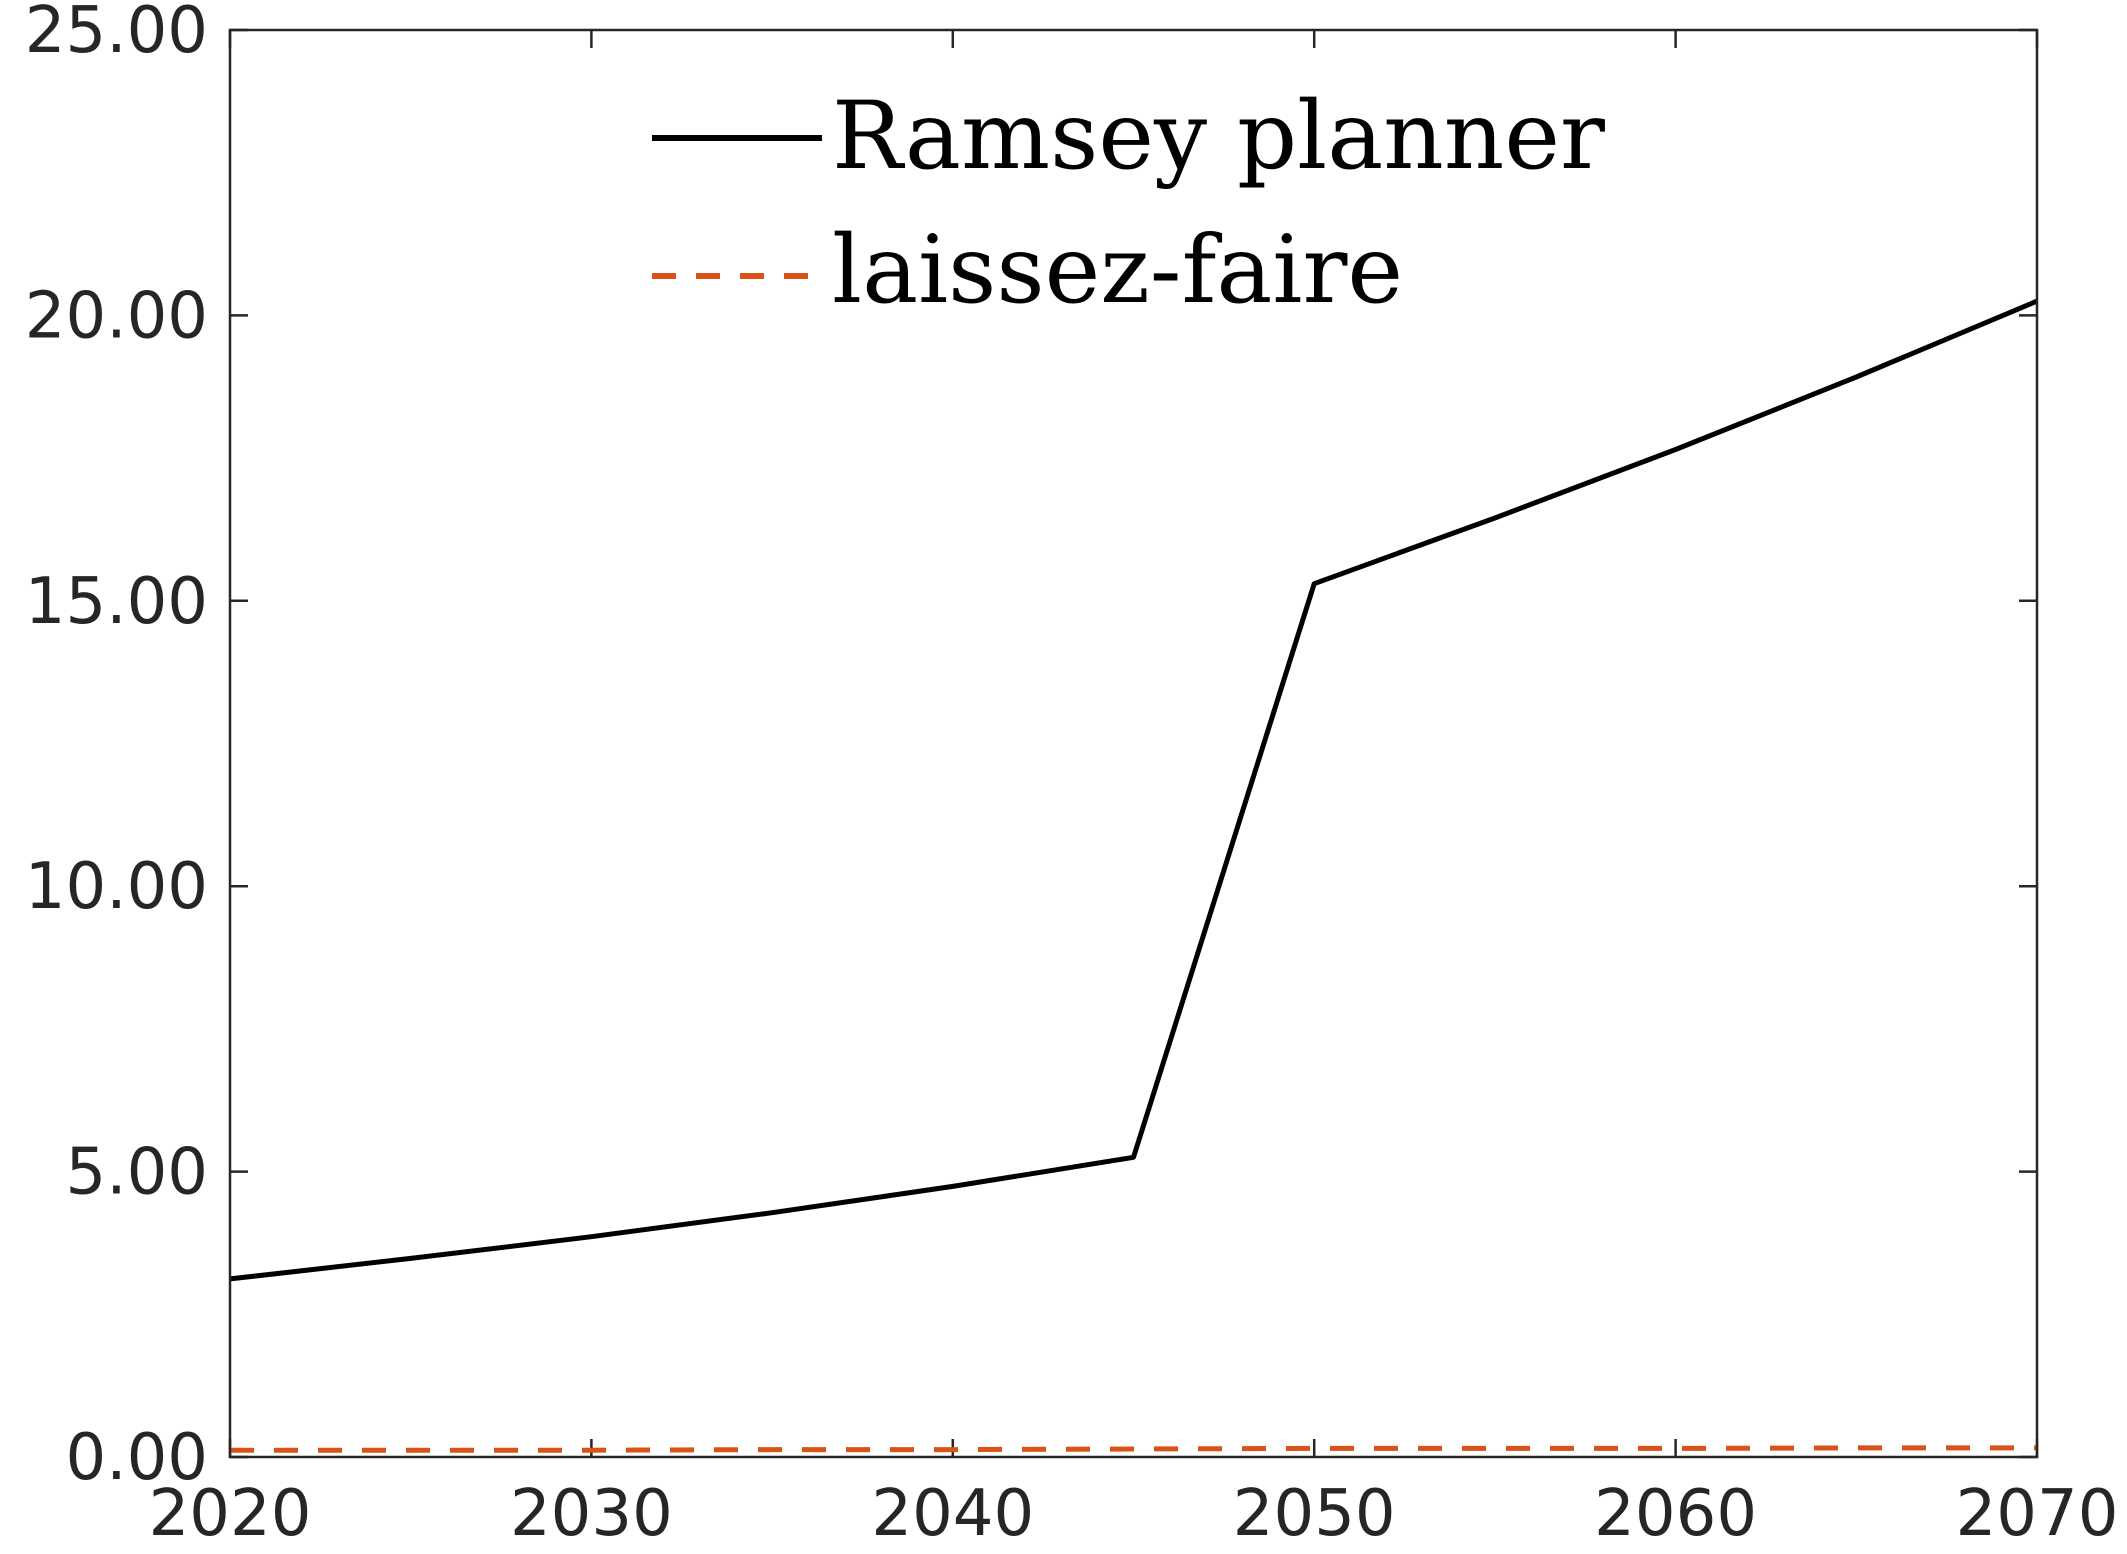 This screenshot has height=1554, width=2127. Describe the element at coordinates (116, 747) in the screenshot. I see `y-tick-labels: 0.00 5.00 10.00 15.00 20.00 25.00` at that location.